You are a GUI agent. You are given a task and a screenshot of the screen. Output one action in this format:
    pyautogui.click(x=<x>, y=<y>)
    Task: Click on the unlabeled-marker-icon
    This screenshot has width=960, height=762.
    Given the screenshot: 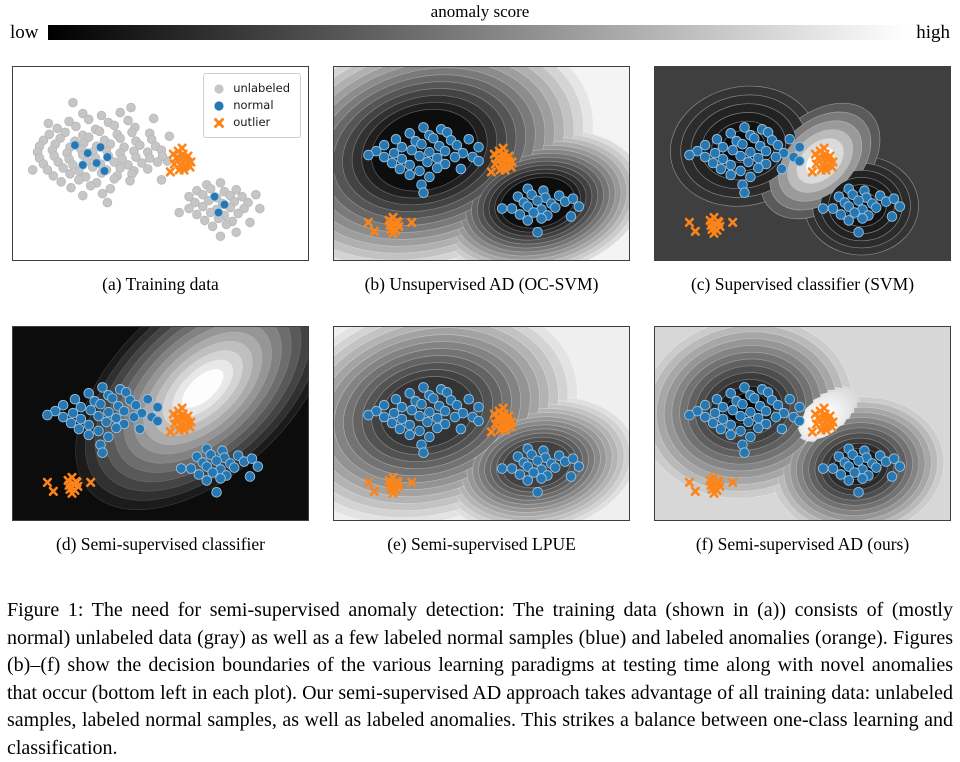 What is the action you would take?
    pyautogui.click(x=219, y=88)
    